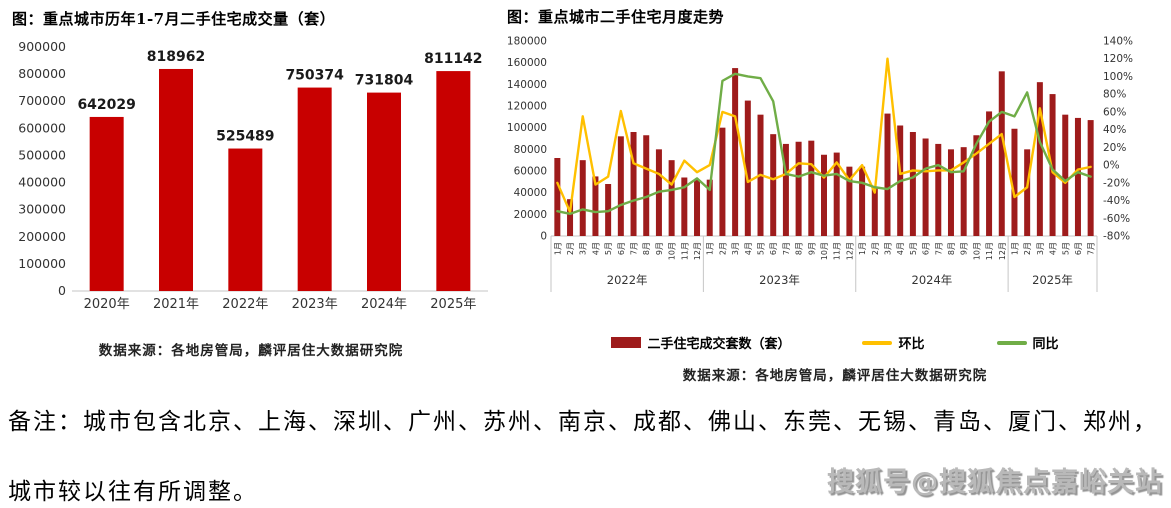 This screenshot has height=508, width=1171. I want to click on legend-mom-line-swatch, so click(877, 342).